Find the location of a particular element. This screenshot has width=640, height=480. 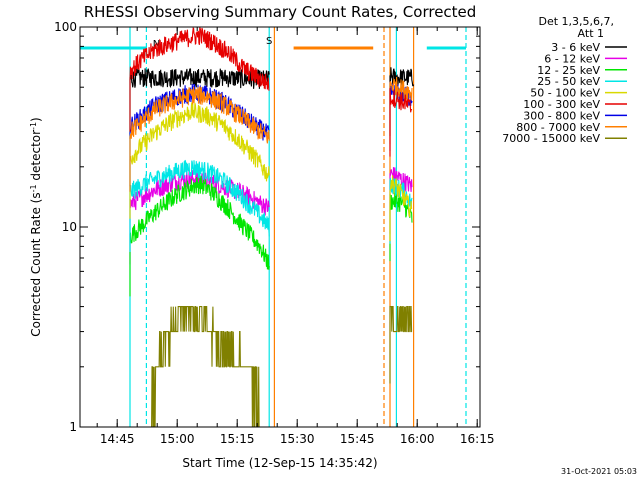

legend-label-8: 7000 - 15000 keV is located at coordinates (551, 138).